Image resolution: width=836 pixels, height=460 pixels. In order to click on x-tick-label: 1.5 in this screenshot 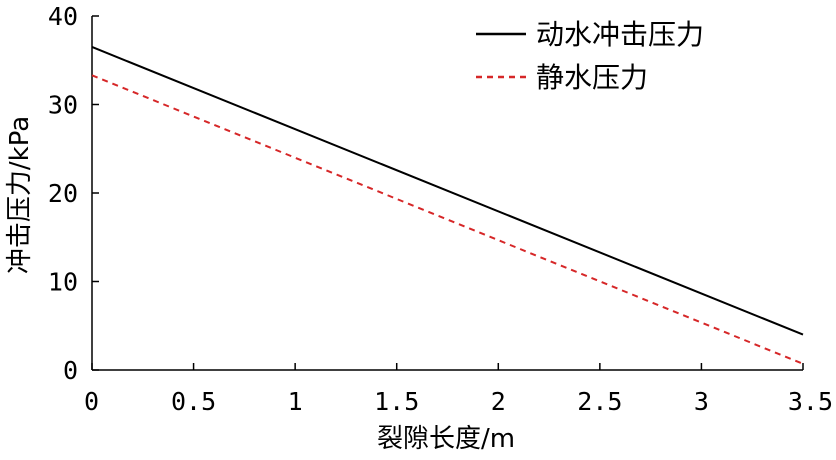, I will do `click(396, 401)`.